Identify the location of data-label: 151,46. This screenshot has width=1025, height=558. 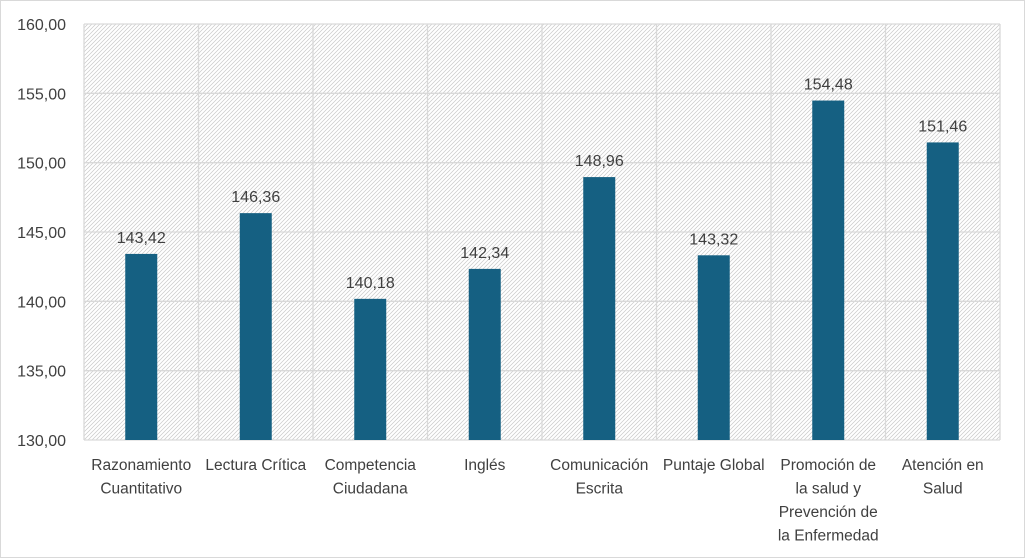
(942, 126).